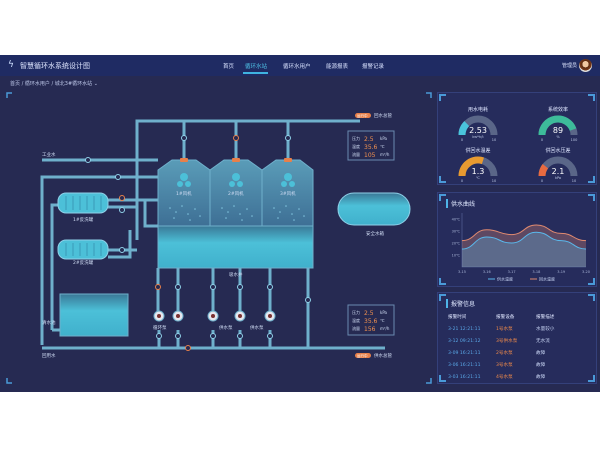 This screenshot has width=600, height=450. I want to click on user-name: 管理员, so click(570, 66).